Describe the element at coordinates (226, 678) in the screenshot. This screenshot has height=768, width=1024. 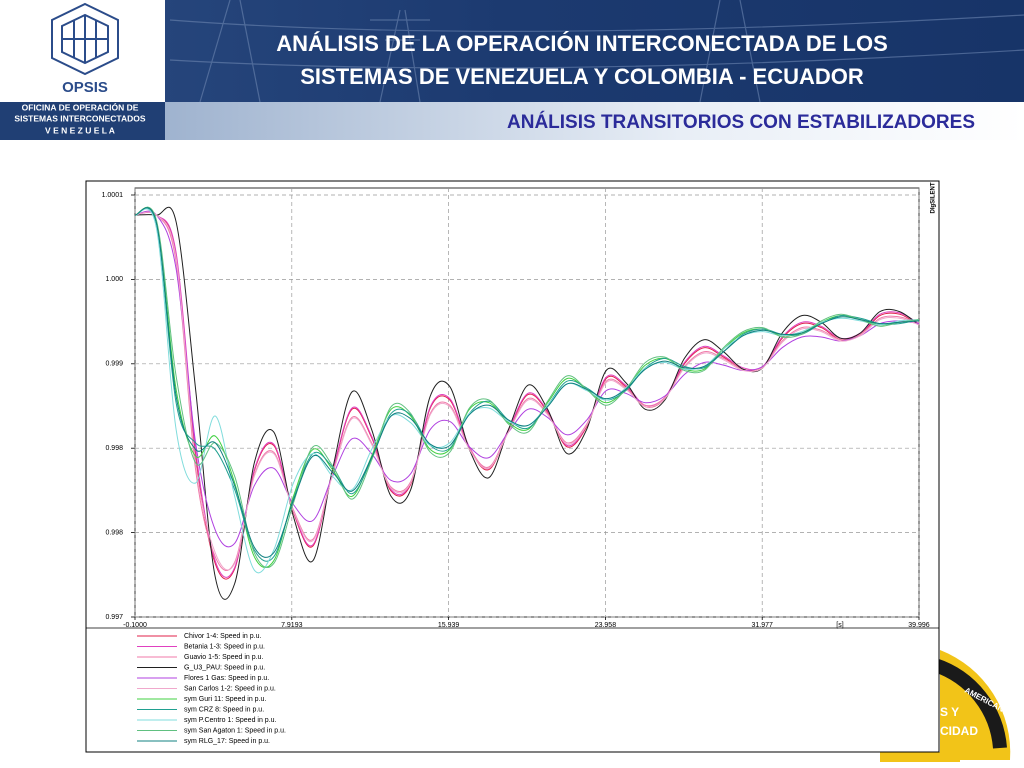
I see `legend-label: Flores 1 Gas: Speed in p.u.` at that location.